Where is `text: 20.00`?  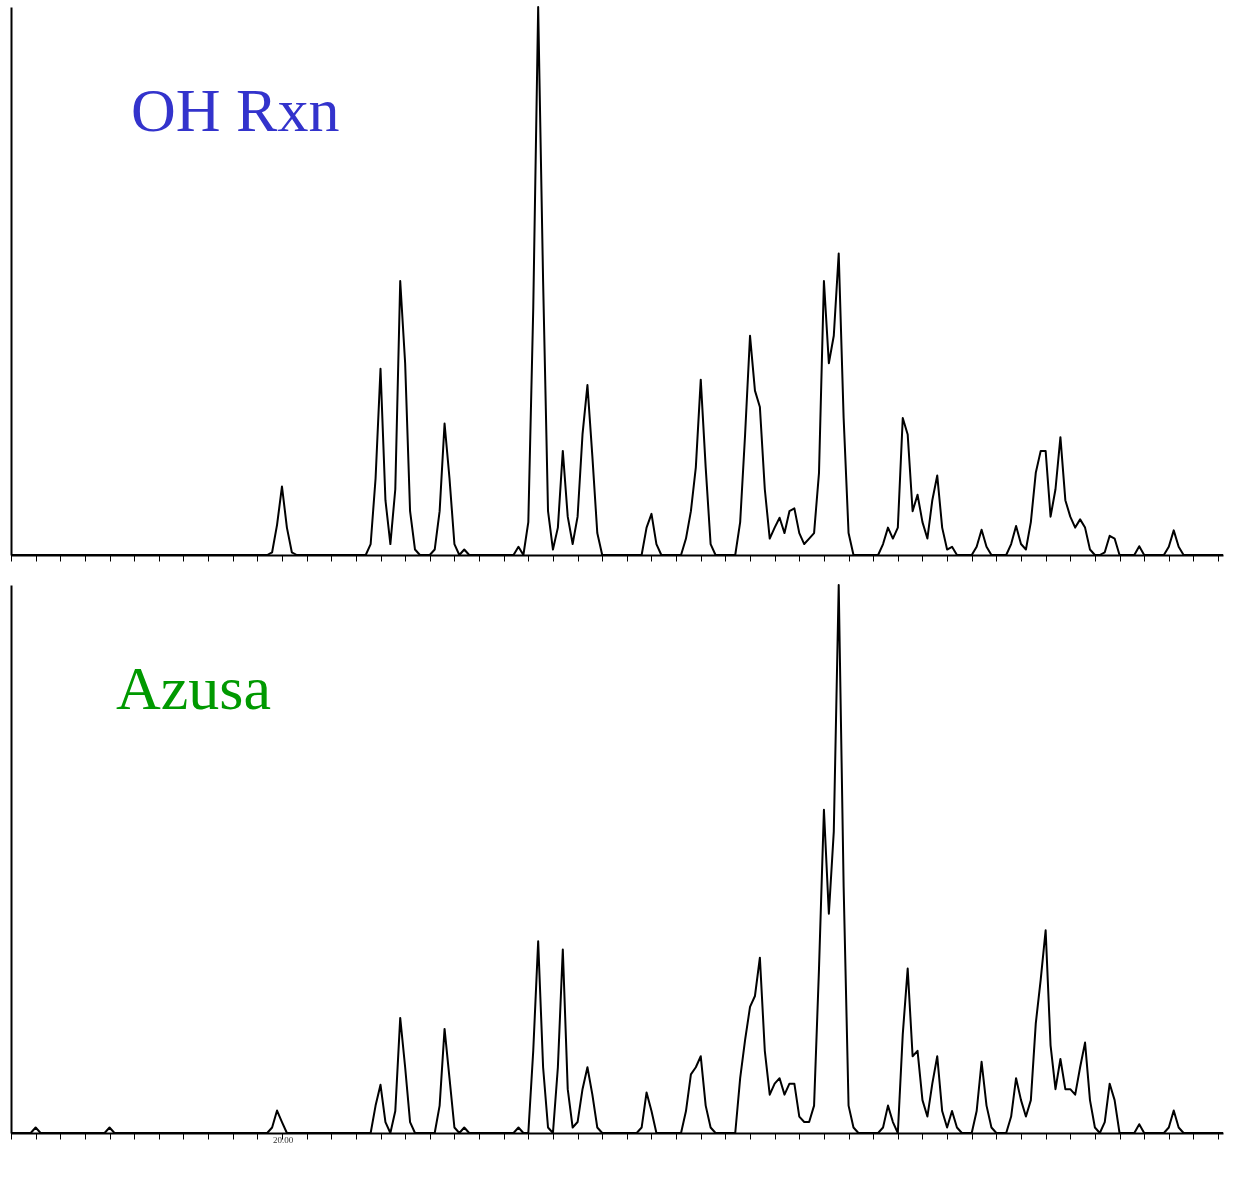
text: 20.00 is located at coordinates (283, 1140).